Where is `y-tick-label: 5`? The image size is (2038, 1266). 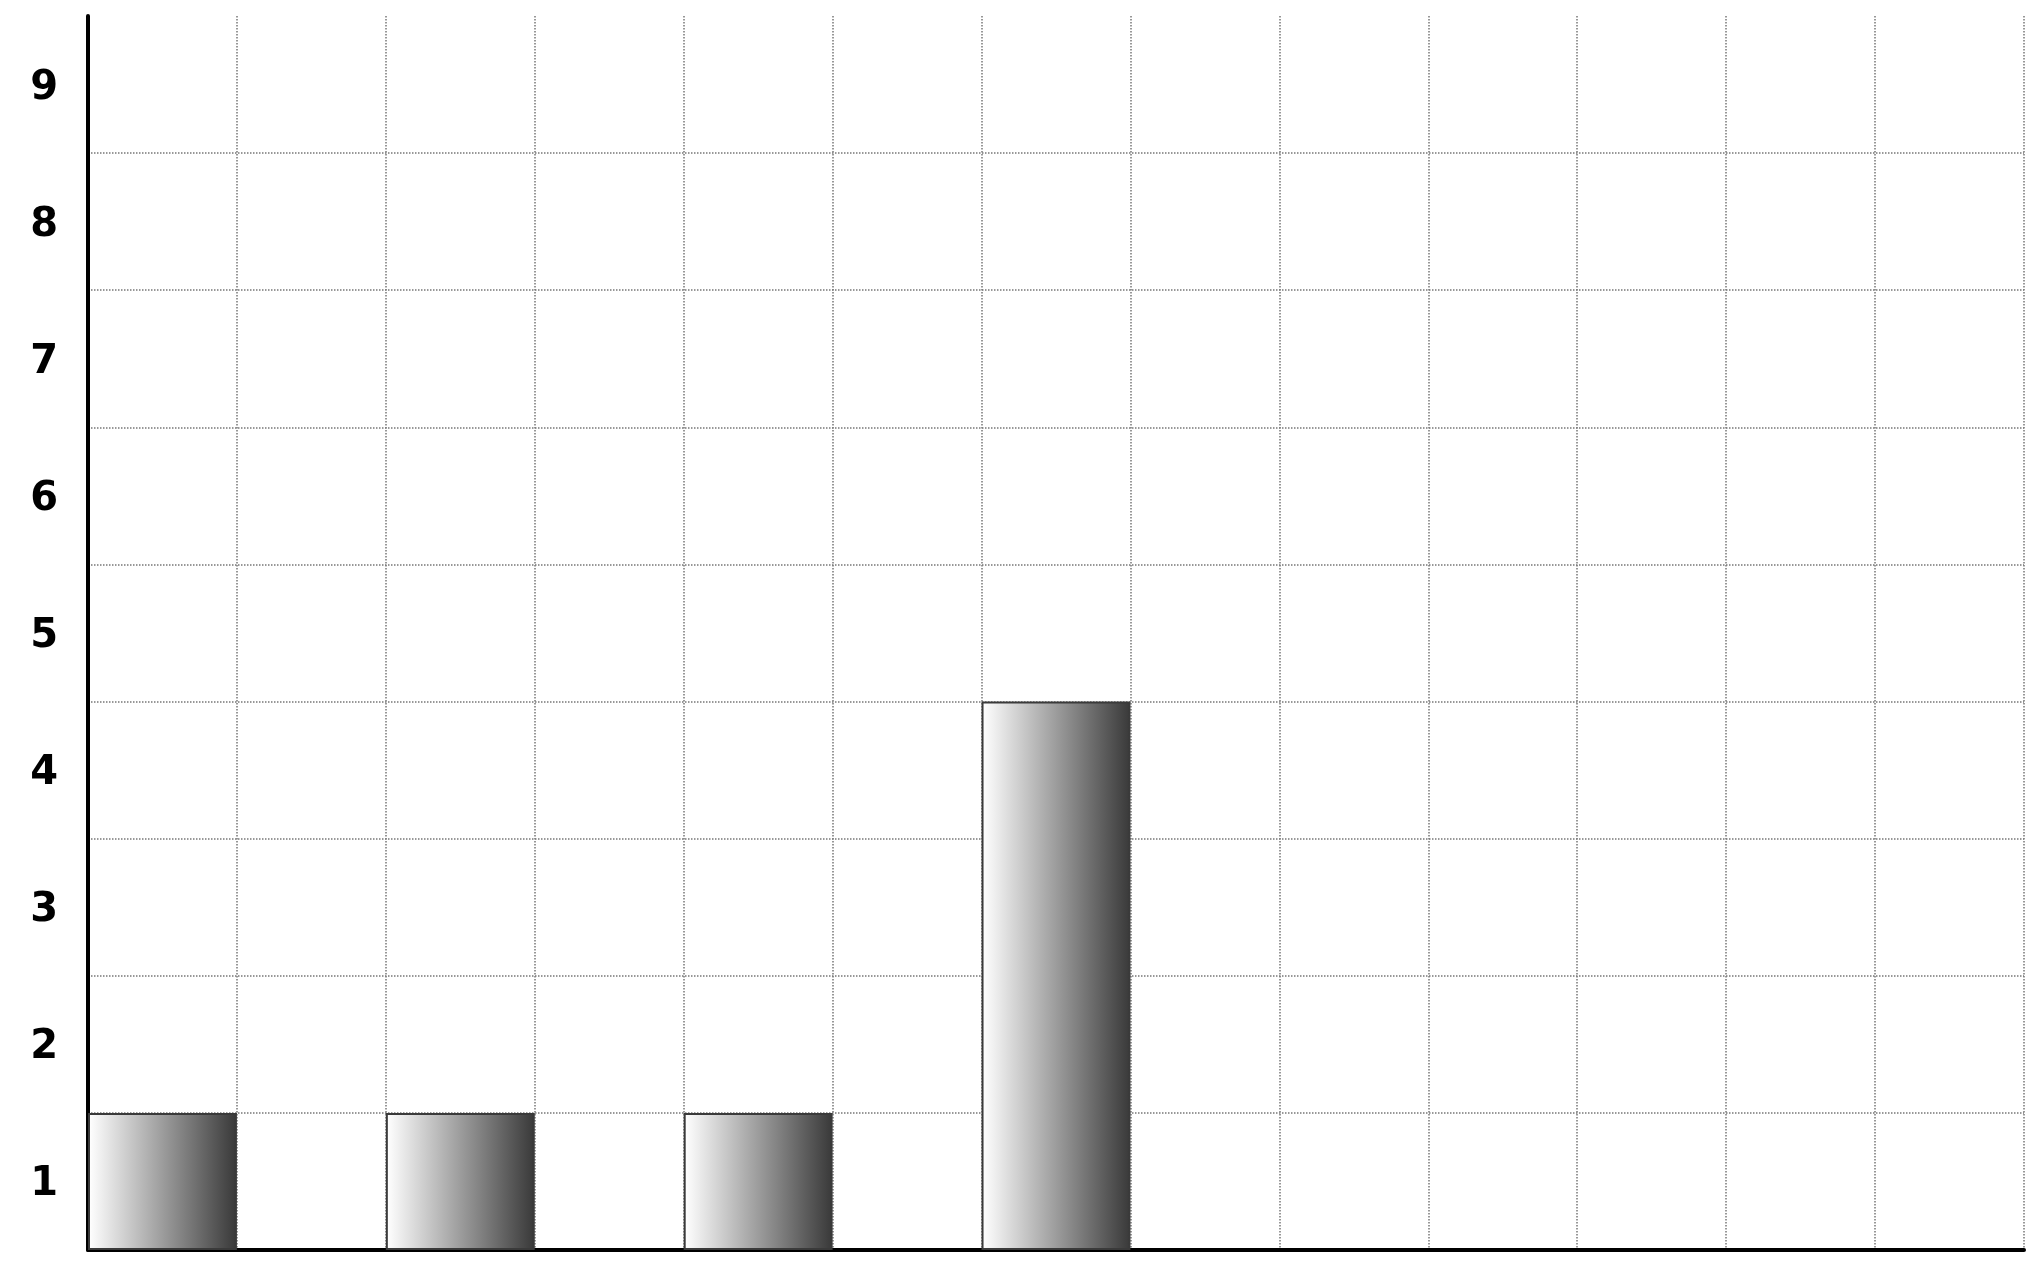 y-tick-label: 5 is located at coordinates (44, 633).